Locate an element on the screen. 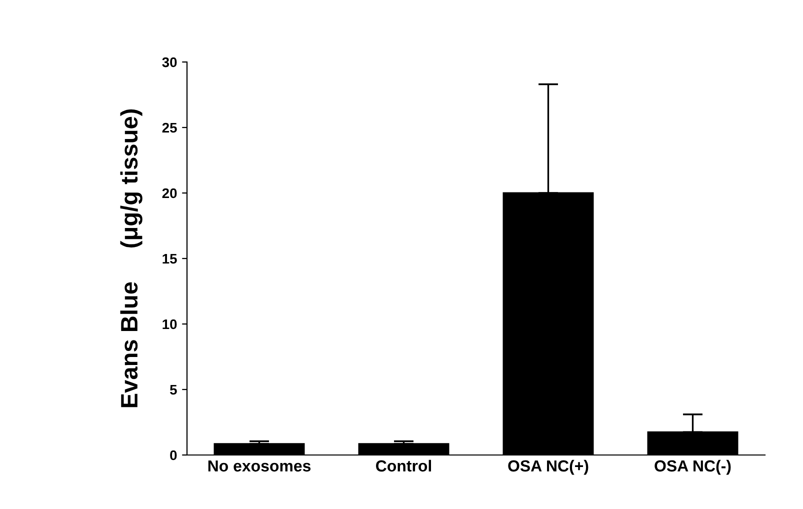 The height and width of the screenshot is (509, 803). y-tick-label: 20 is located at coordinates (169, 193).